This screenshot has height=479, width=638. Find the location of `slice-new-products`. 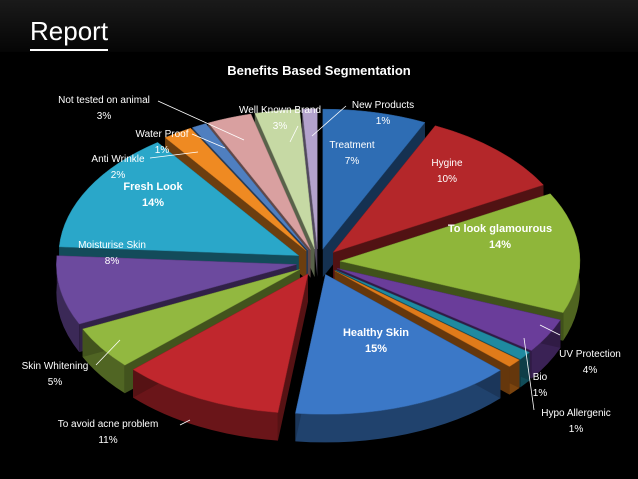

slice-new-products is located at coordinates (309, 178).